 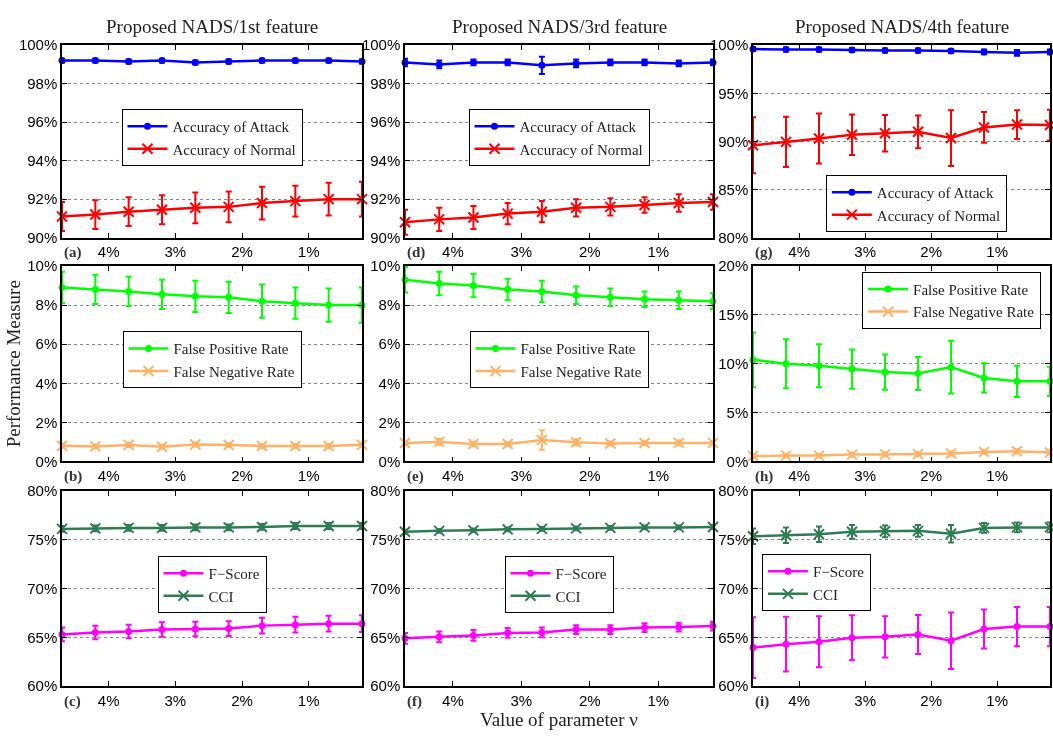 I want to click on text: (h), so click(x=764, y=476).